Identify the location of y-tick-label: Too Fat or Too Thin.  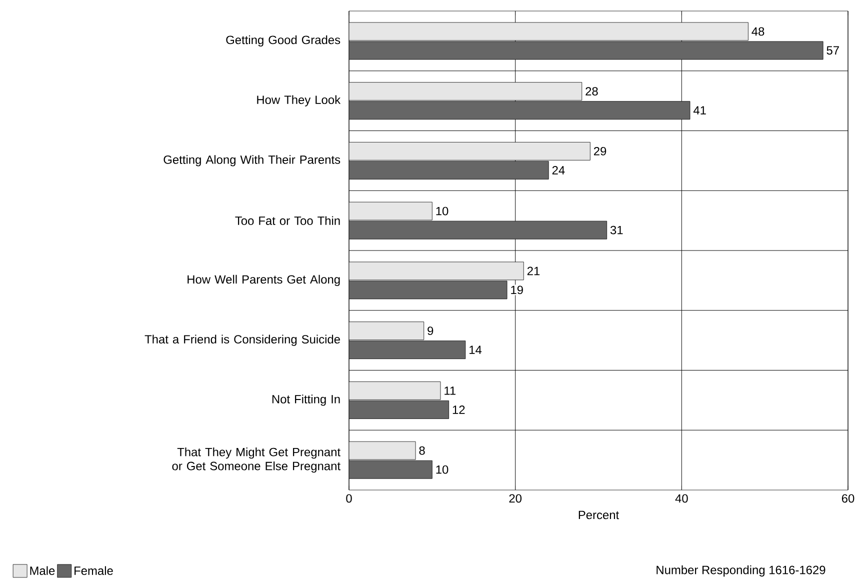
(287, 220).